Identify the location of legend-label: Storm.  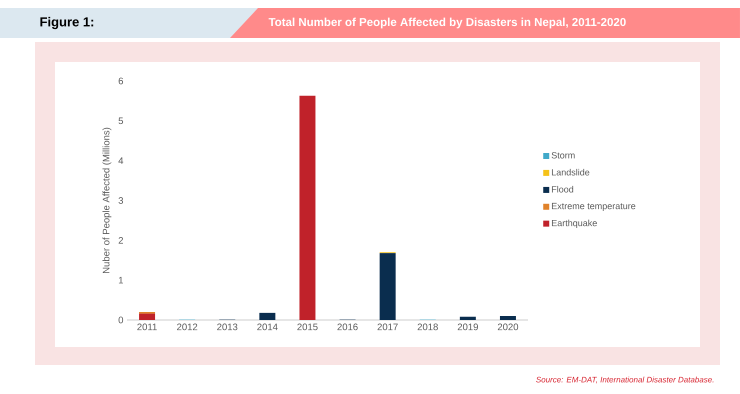
(563, 155).